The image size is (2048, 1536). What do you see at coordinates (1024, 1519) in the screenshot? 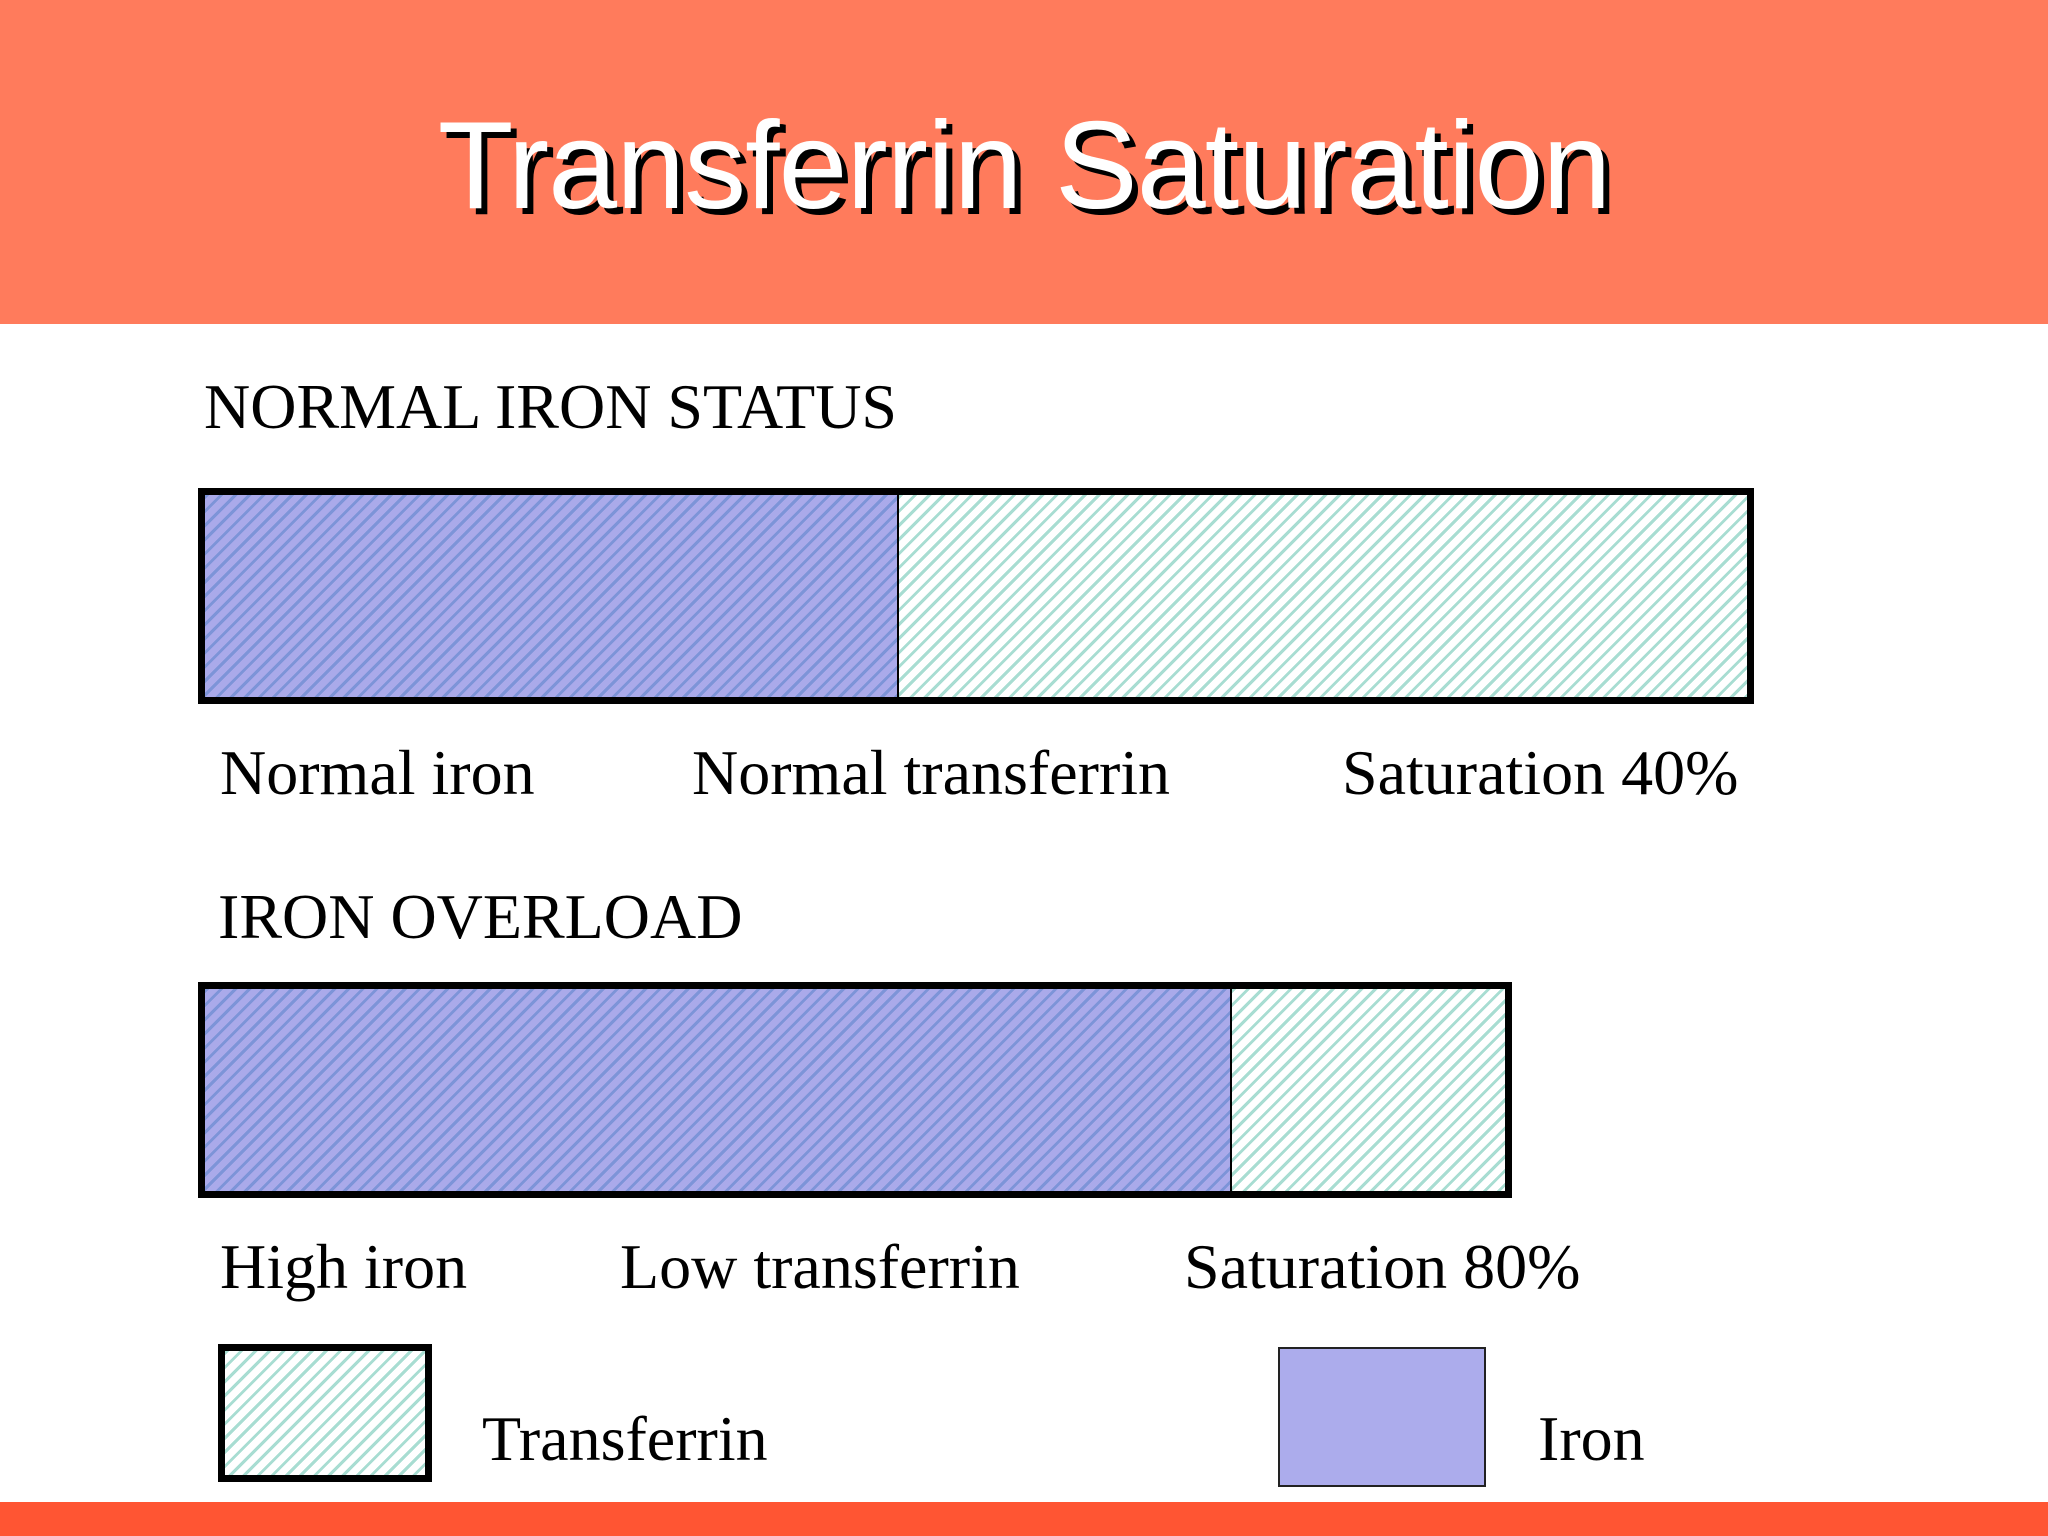
I see `footer-bar` at bounding box center [1024, 1519].